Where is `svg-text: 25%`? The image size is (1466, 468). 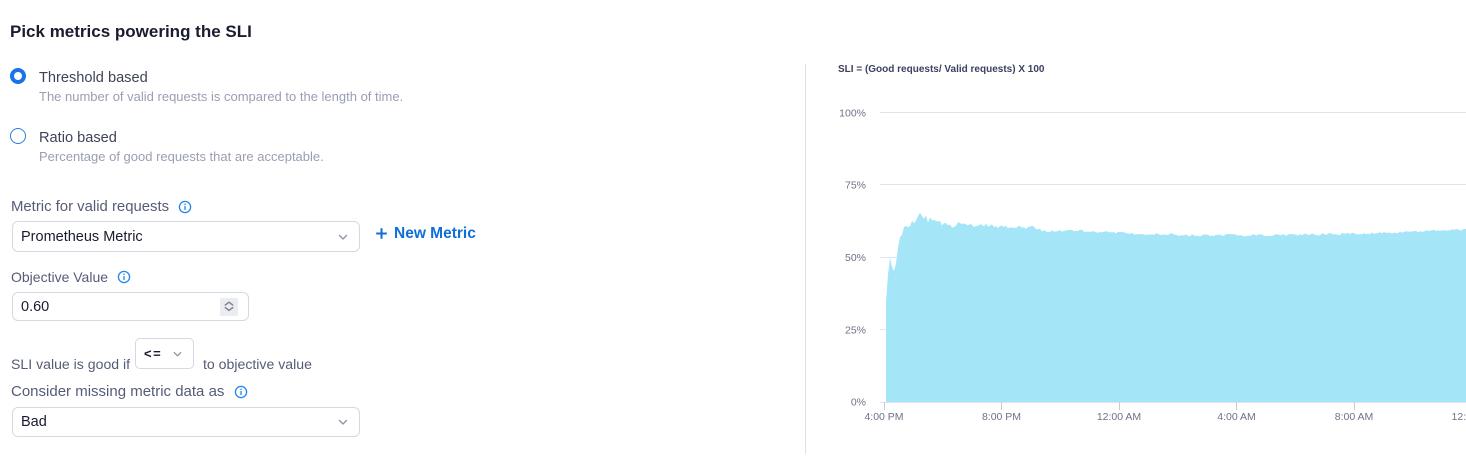
svg-text: 25% is located at coordinates (855, 330).